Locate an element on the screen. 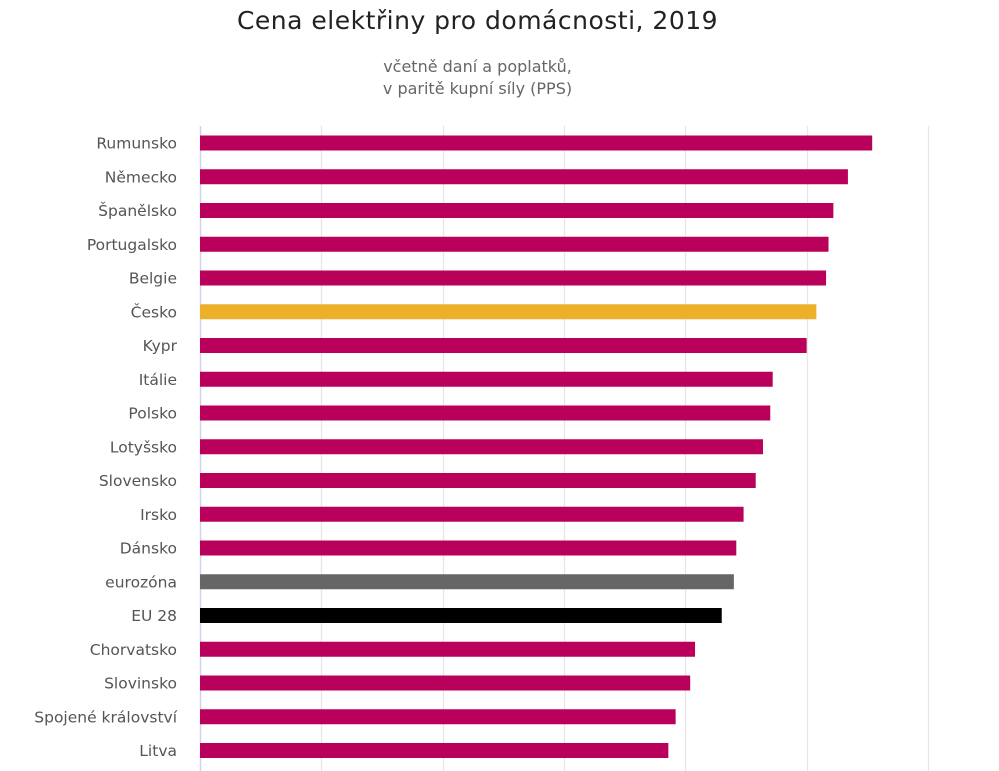  category-label: Itálie is located at coordinates (158, 380).